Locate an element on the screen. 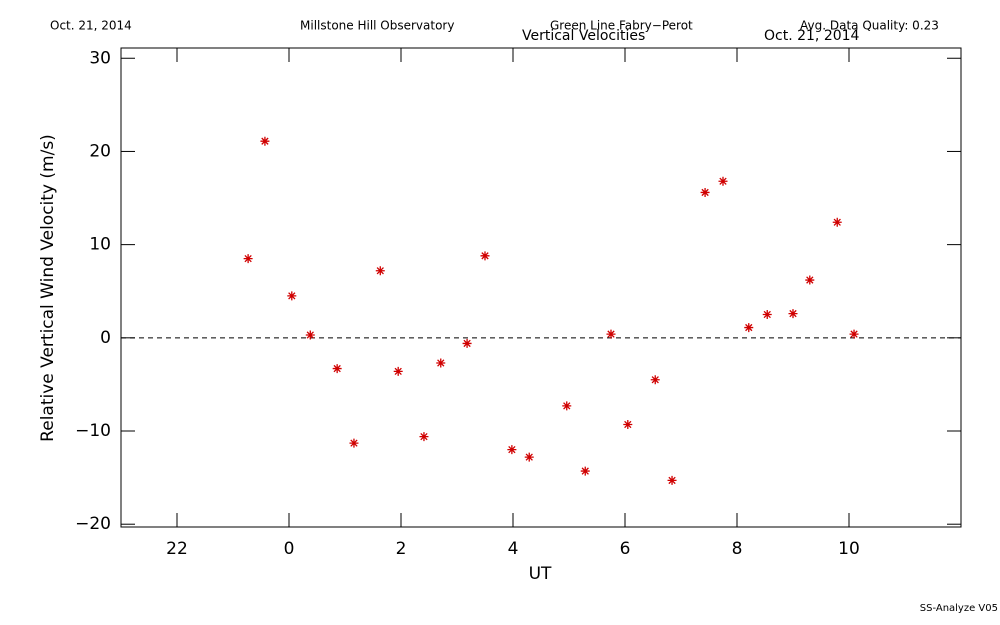 The image size is (1000, 625). x-tick-label: 22 is located at coordinates (177, 549).